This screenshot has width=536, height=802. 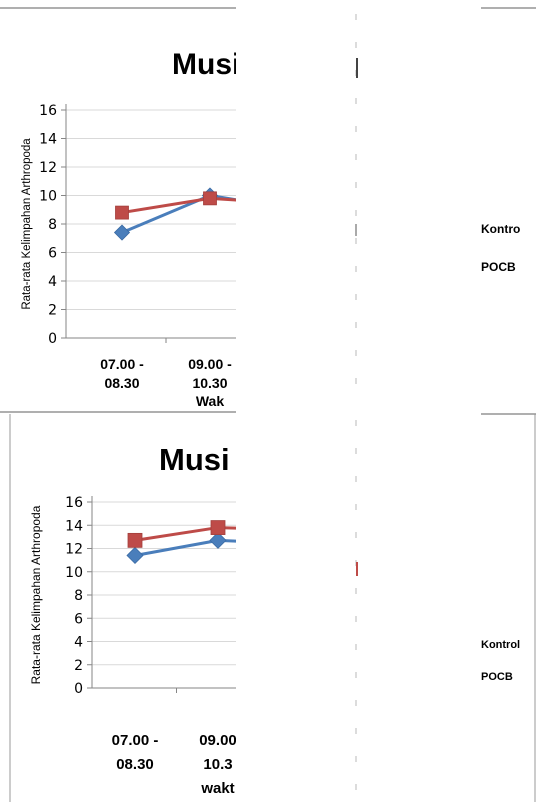 I want to click on x-category-label: 09.00 -, so click(x=210, y=364).